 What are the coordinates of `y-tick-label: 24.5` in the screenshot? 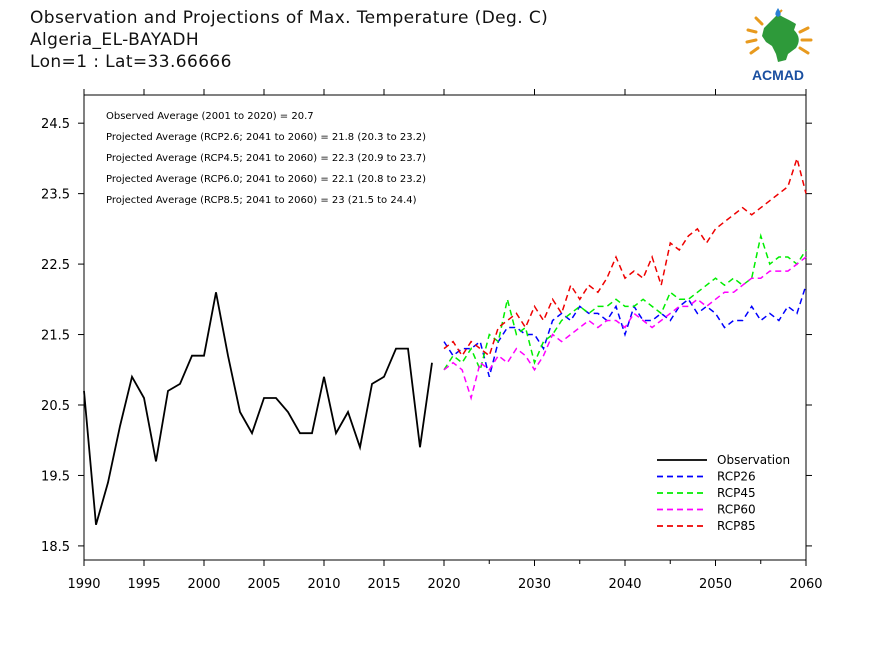 It's located at (55, 124).